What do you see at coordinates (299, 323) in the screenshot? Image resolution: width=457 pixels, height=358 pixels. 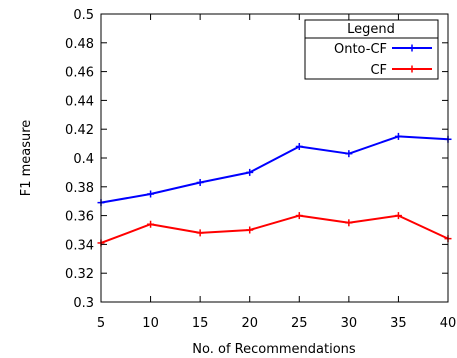 I see `x-tick-label: 25` at bounding box center [299, 323].